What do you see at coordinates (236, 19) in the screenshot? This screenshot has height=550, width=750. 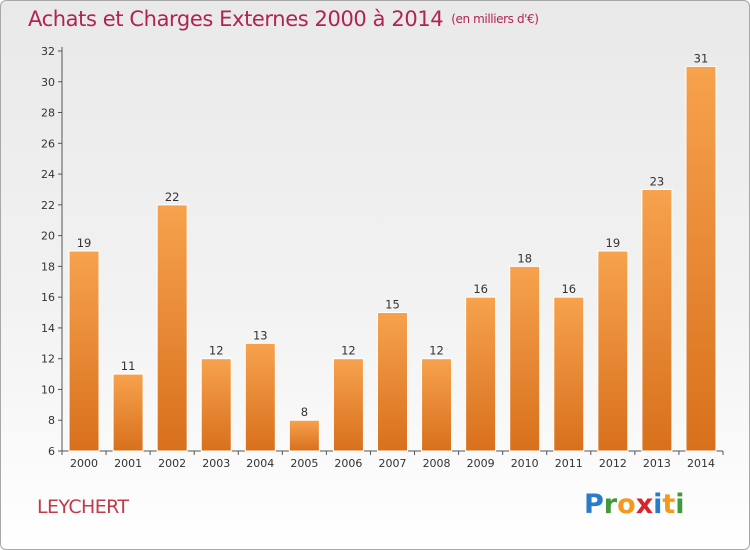 I see `chart-title-text: Achats et Charges Externes 2000 à 2014` at bounding box center [236, 19].